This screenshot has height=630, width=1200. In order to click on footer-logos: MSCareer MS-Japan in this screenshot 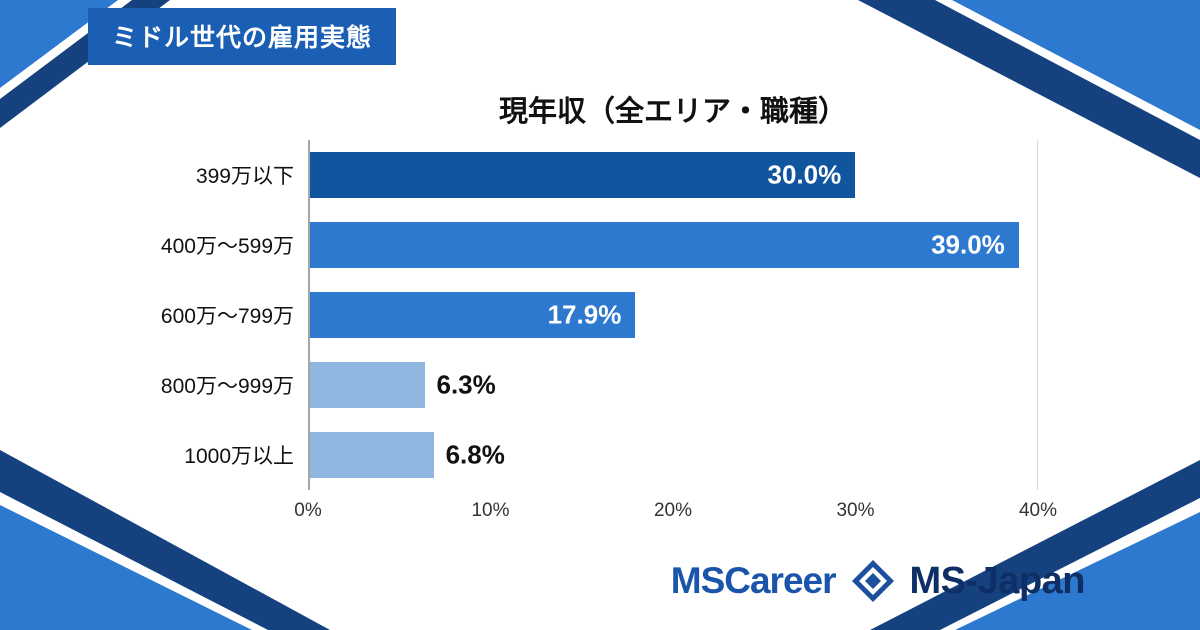, I will do `click(878, 581)`.